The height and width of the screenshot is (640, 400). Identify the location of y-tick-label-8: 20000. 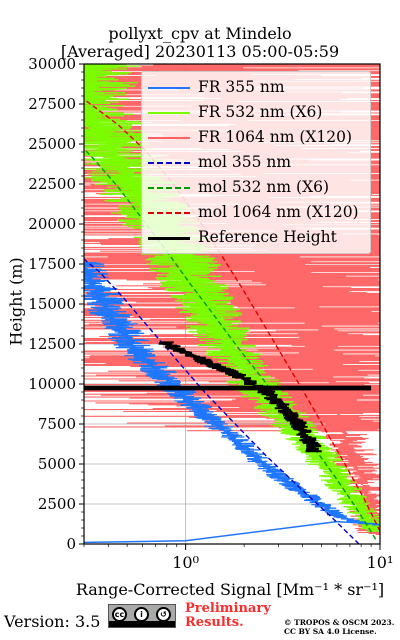
(52, 224).